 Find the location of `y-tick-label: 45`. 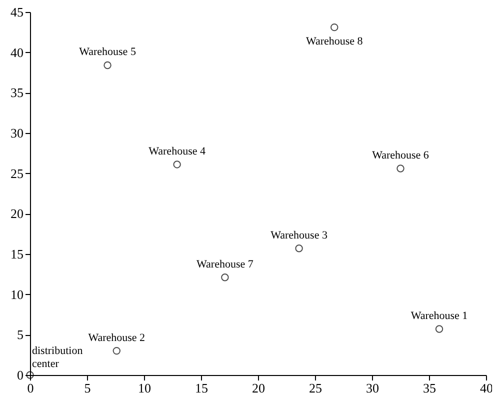

y-tick-label: 45 is located at coordinates (17, 12).